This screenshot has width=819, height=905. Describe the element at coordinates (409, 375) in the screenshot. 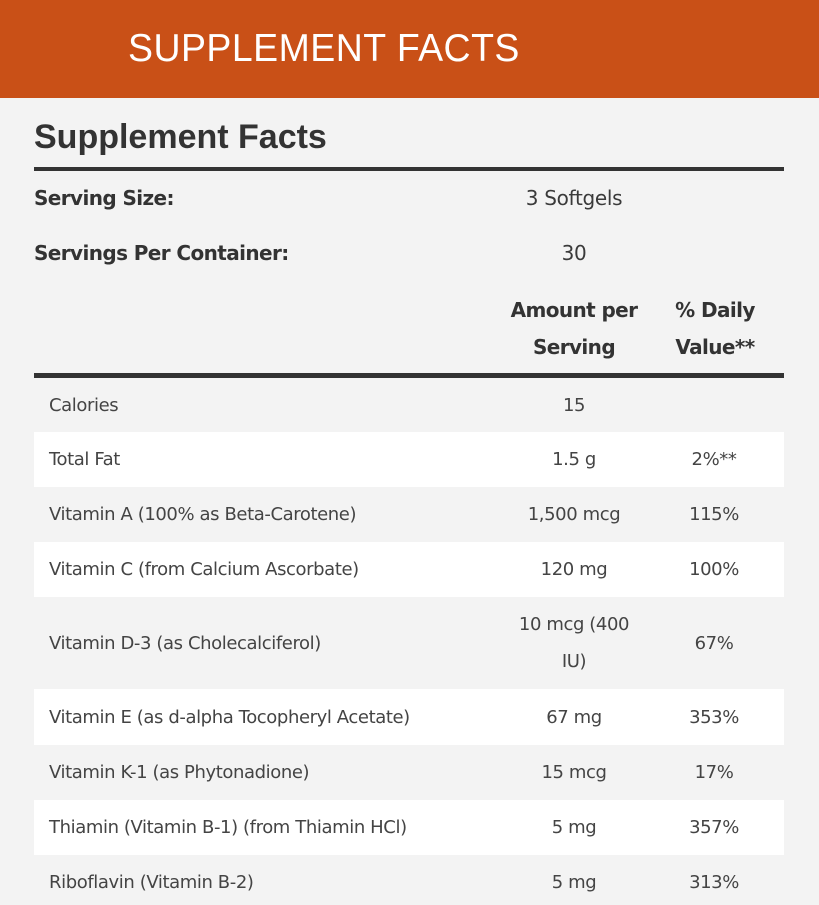

I see `table-header-divider` at that location.